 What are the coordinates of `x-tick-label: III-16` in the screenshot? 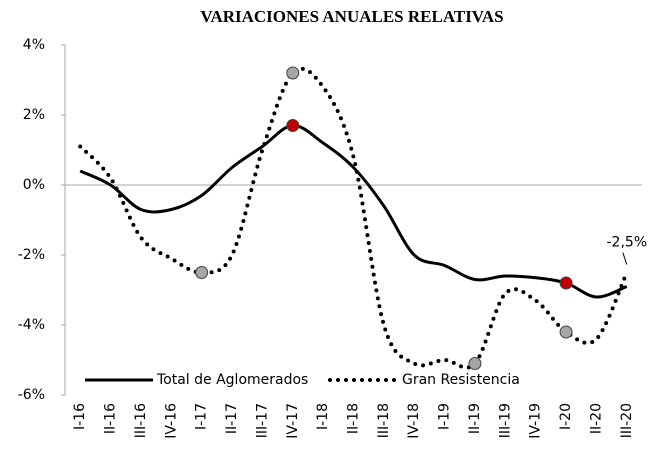 It's located at (141, 420).